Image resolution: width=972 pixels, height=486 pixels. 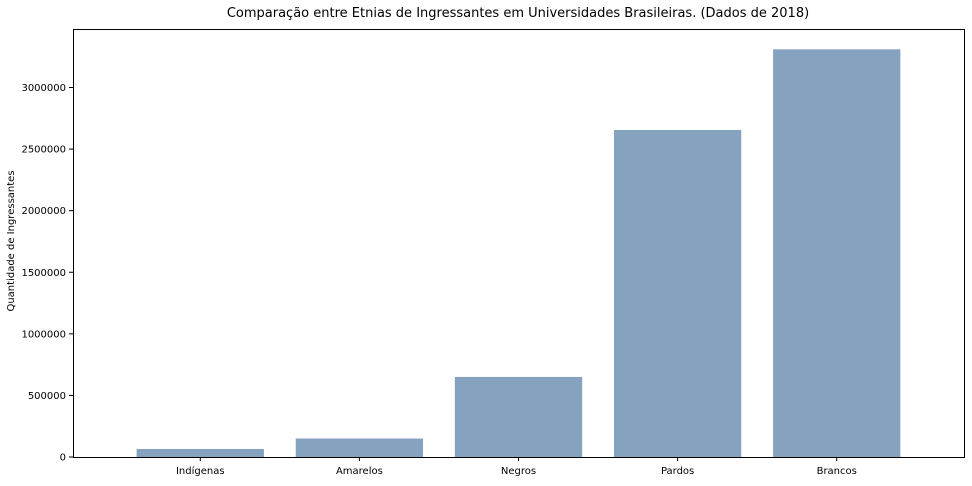 I want to click on x-tick-label: Amarelos, so click(x=359, y=471).